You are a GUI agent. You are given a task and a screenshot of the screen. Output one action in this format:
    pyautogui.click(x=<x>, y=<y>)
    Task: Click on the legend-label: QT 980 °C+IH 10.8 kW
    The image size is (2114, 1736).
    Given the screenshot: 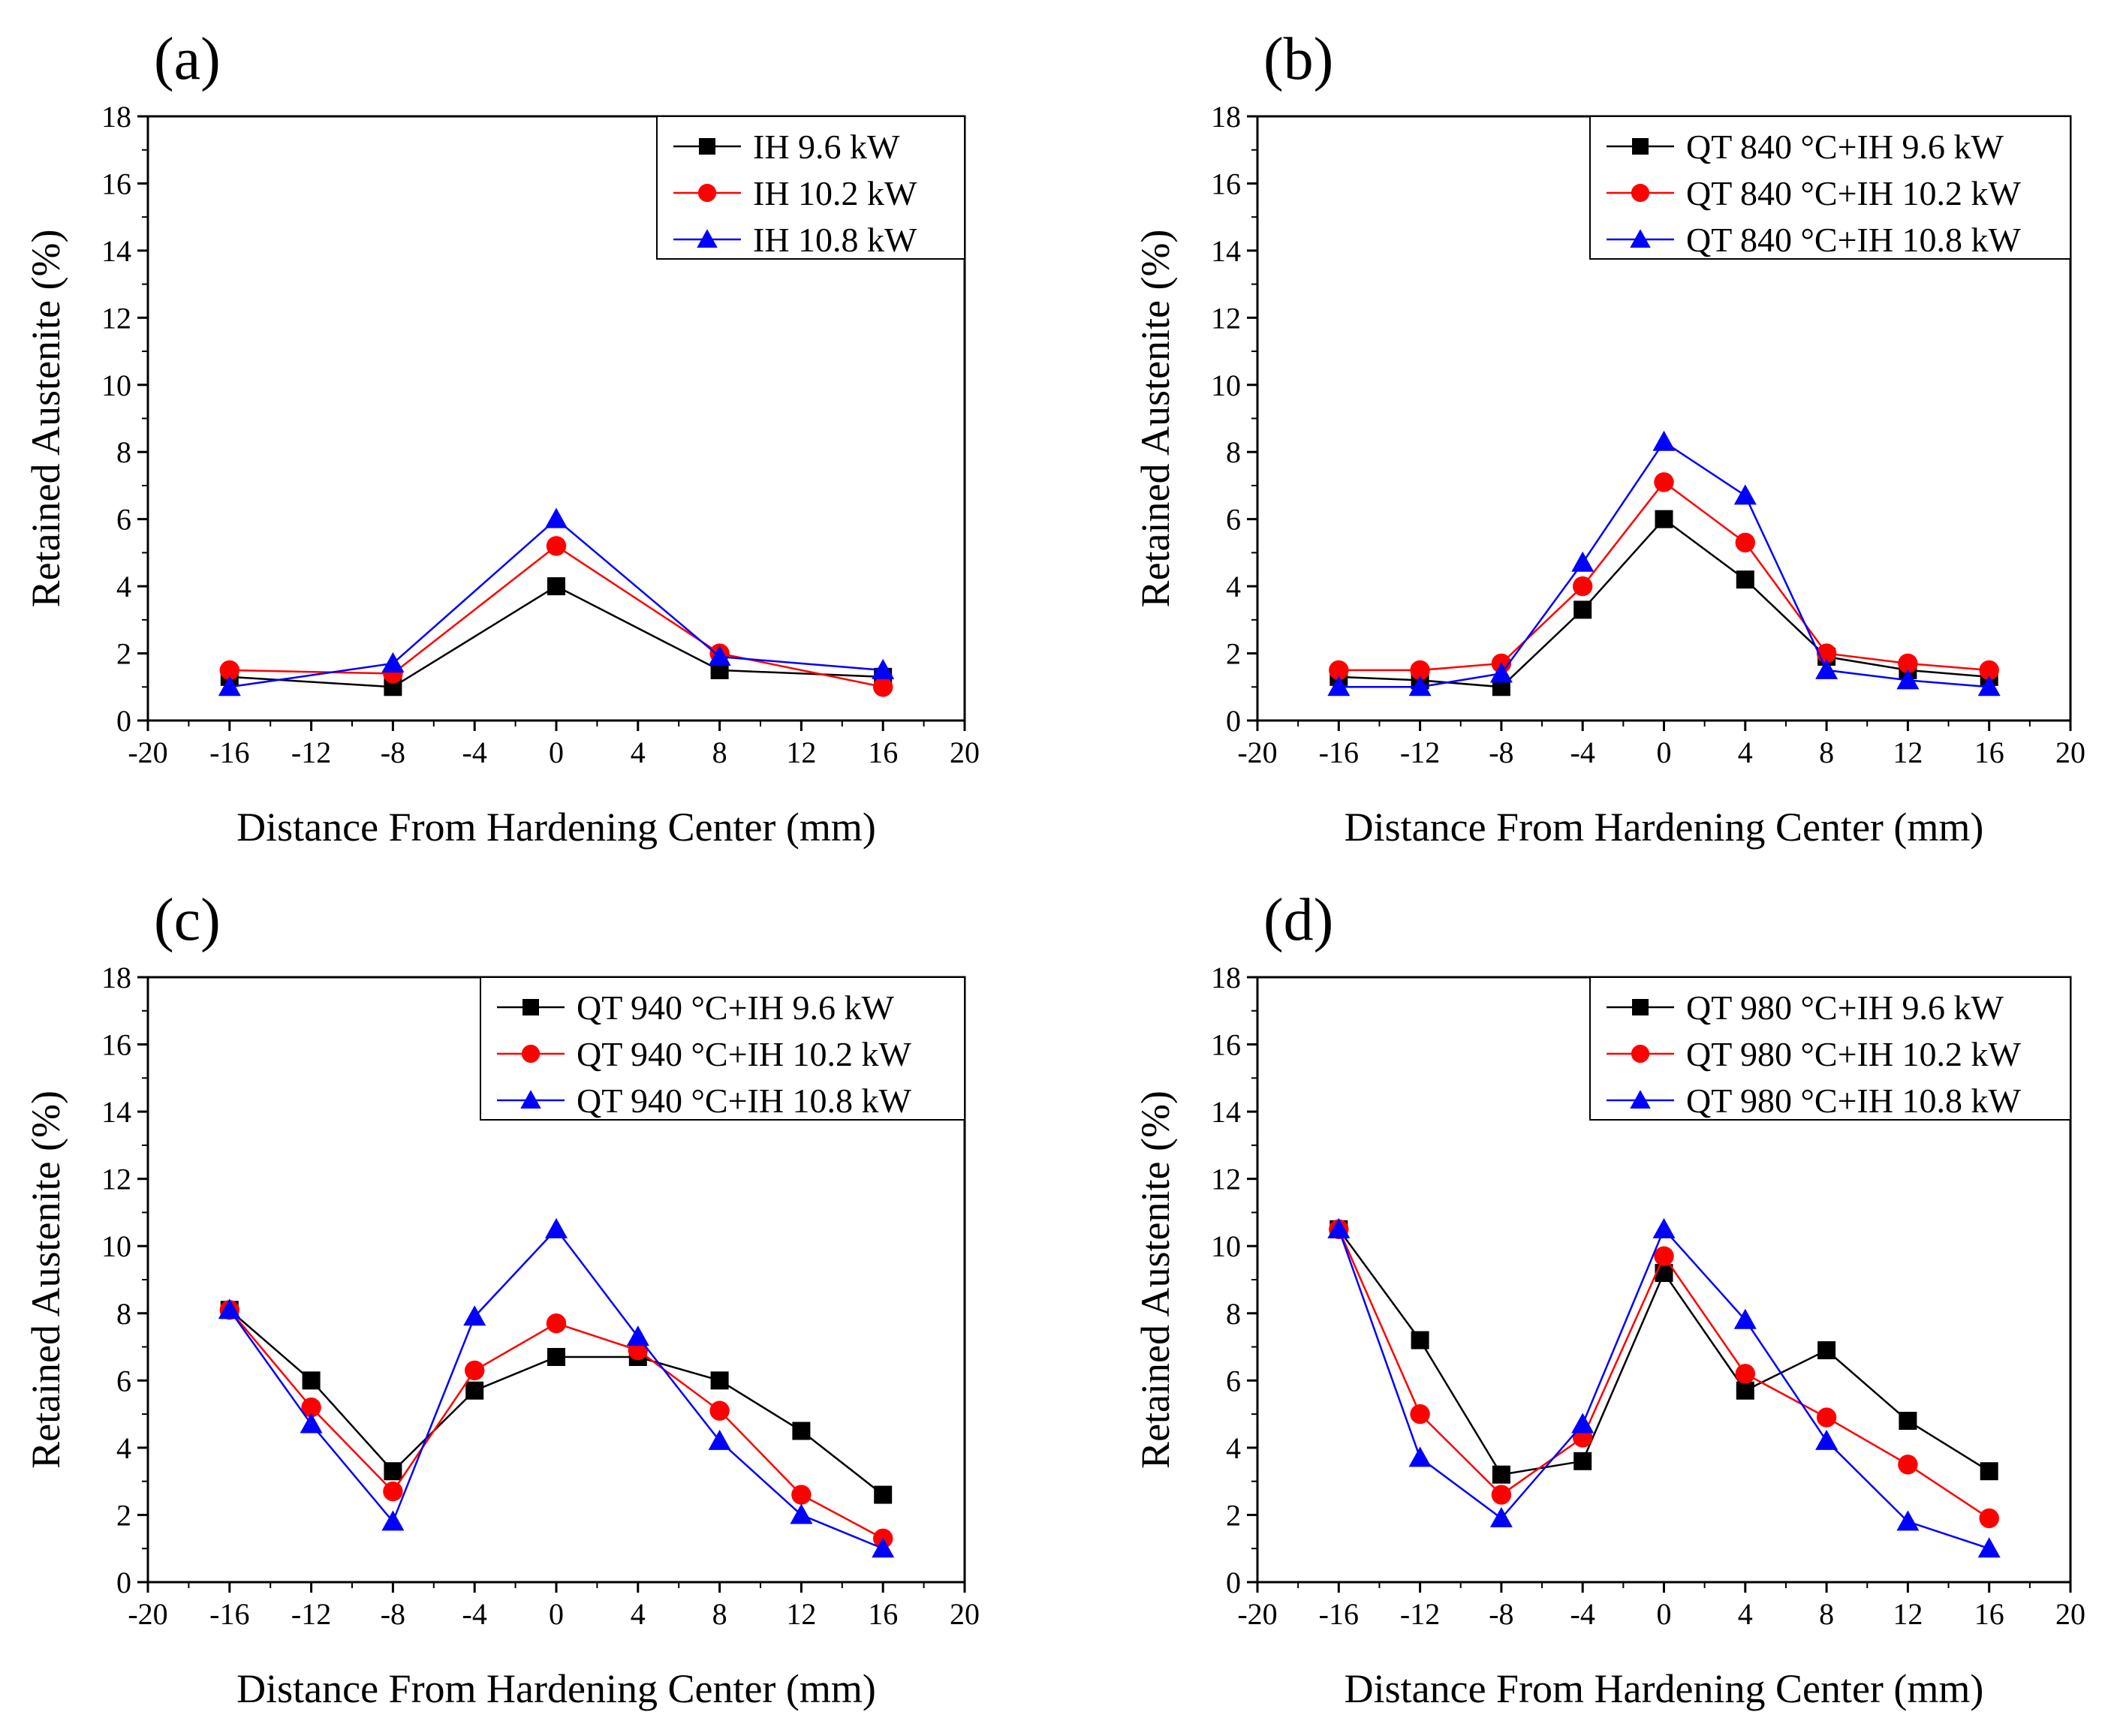 What is the action you would take?
    pyautogui.click(x=1854, y=1101)
    